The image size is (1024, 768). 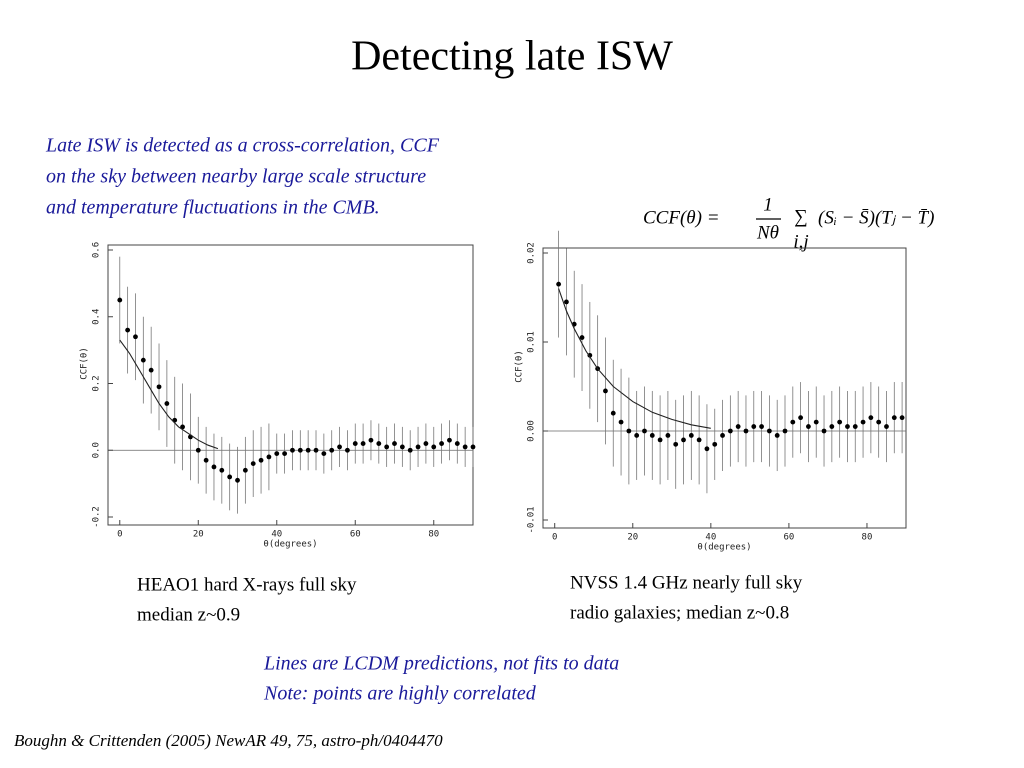 What do you see at coordinates (213, 208) in the screenshot?
I see `intro-line: and temperature fluctuations in the CMB.` at bounding box center [213, 208].